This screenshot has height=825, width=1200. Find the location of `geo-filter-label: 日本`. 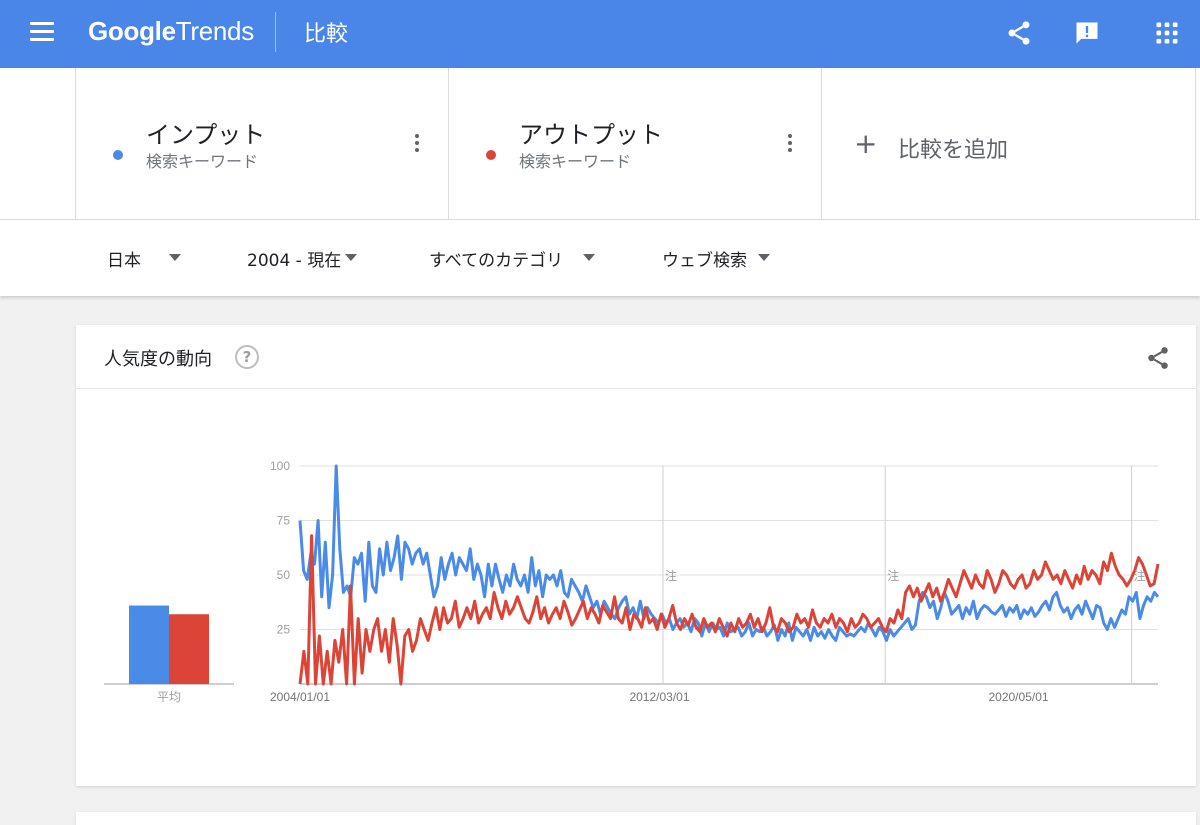

geo-filter-label: 日本 is located at coordinates (124, 261).